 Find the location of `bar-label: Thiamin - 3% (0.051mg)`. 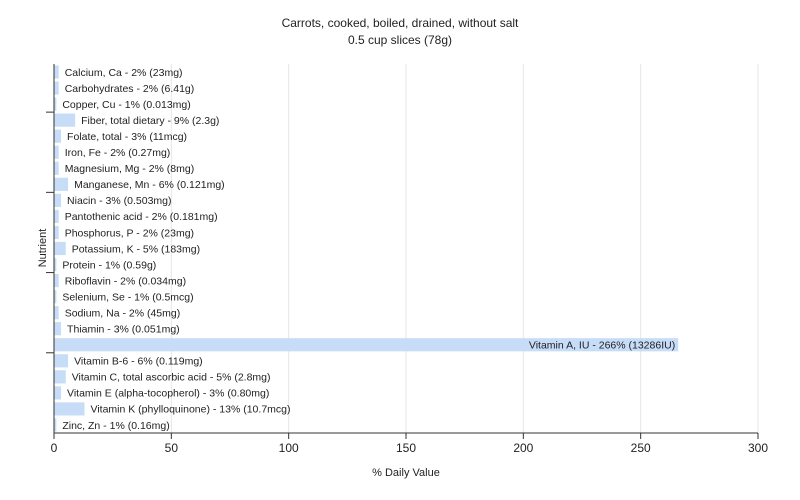

bar-label: Thiamin - 3% (0.051mg) is located at coordinates (123, 330).